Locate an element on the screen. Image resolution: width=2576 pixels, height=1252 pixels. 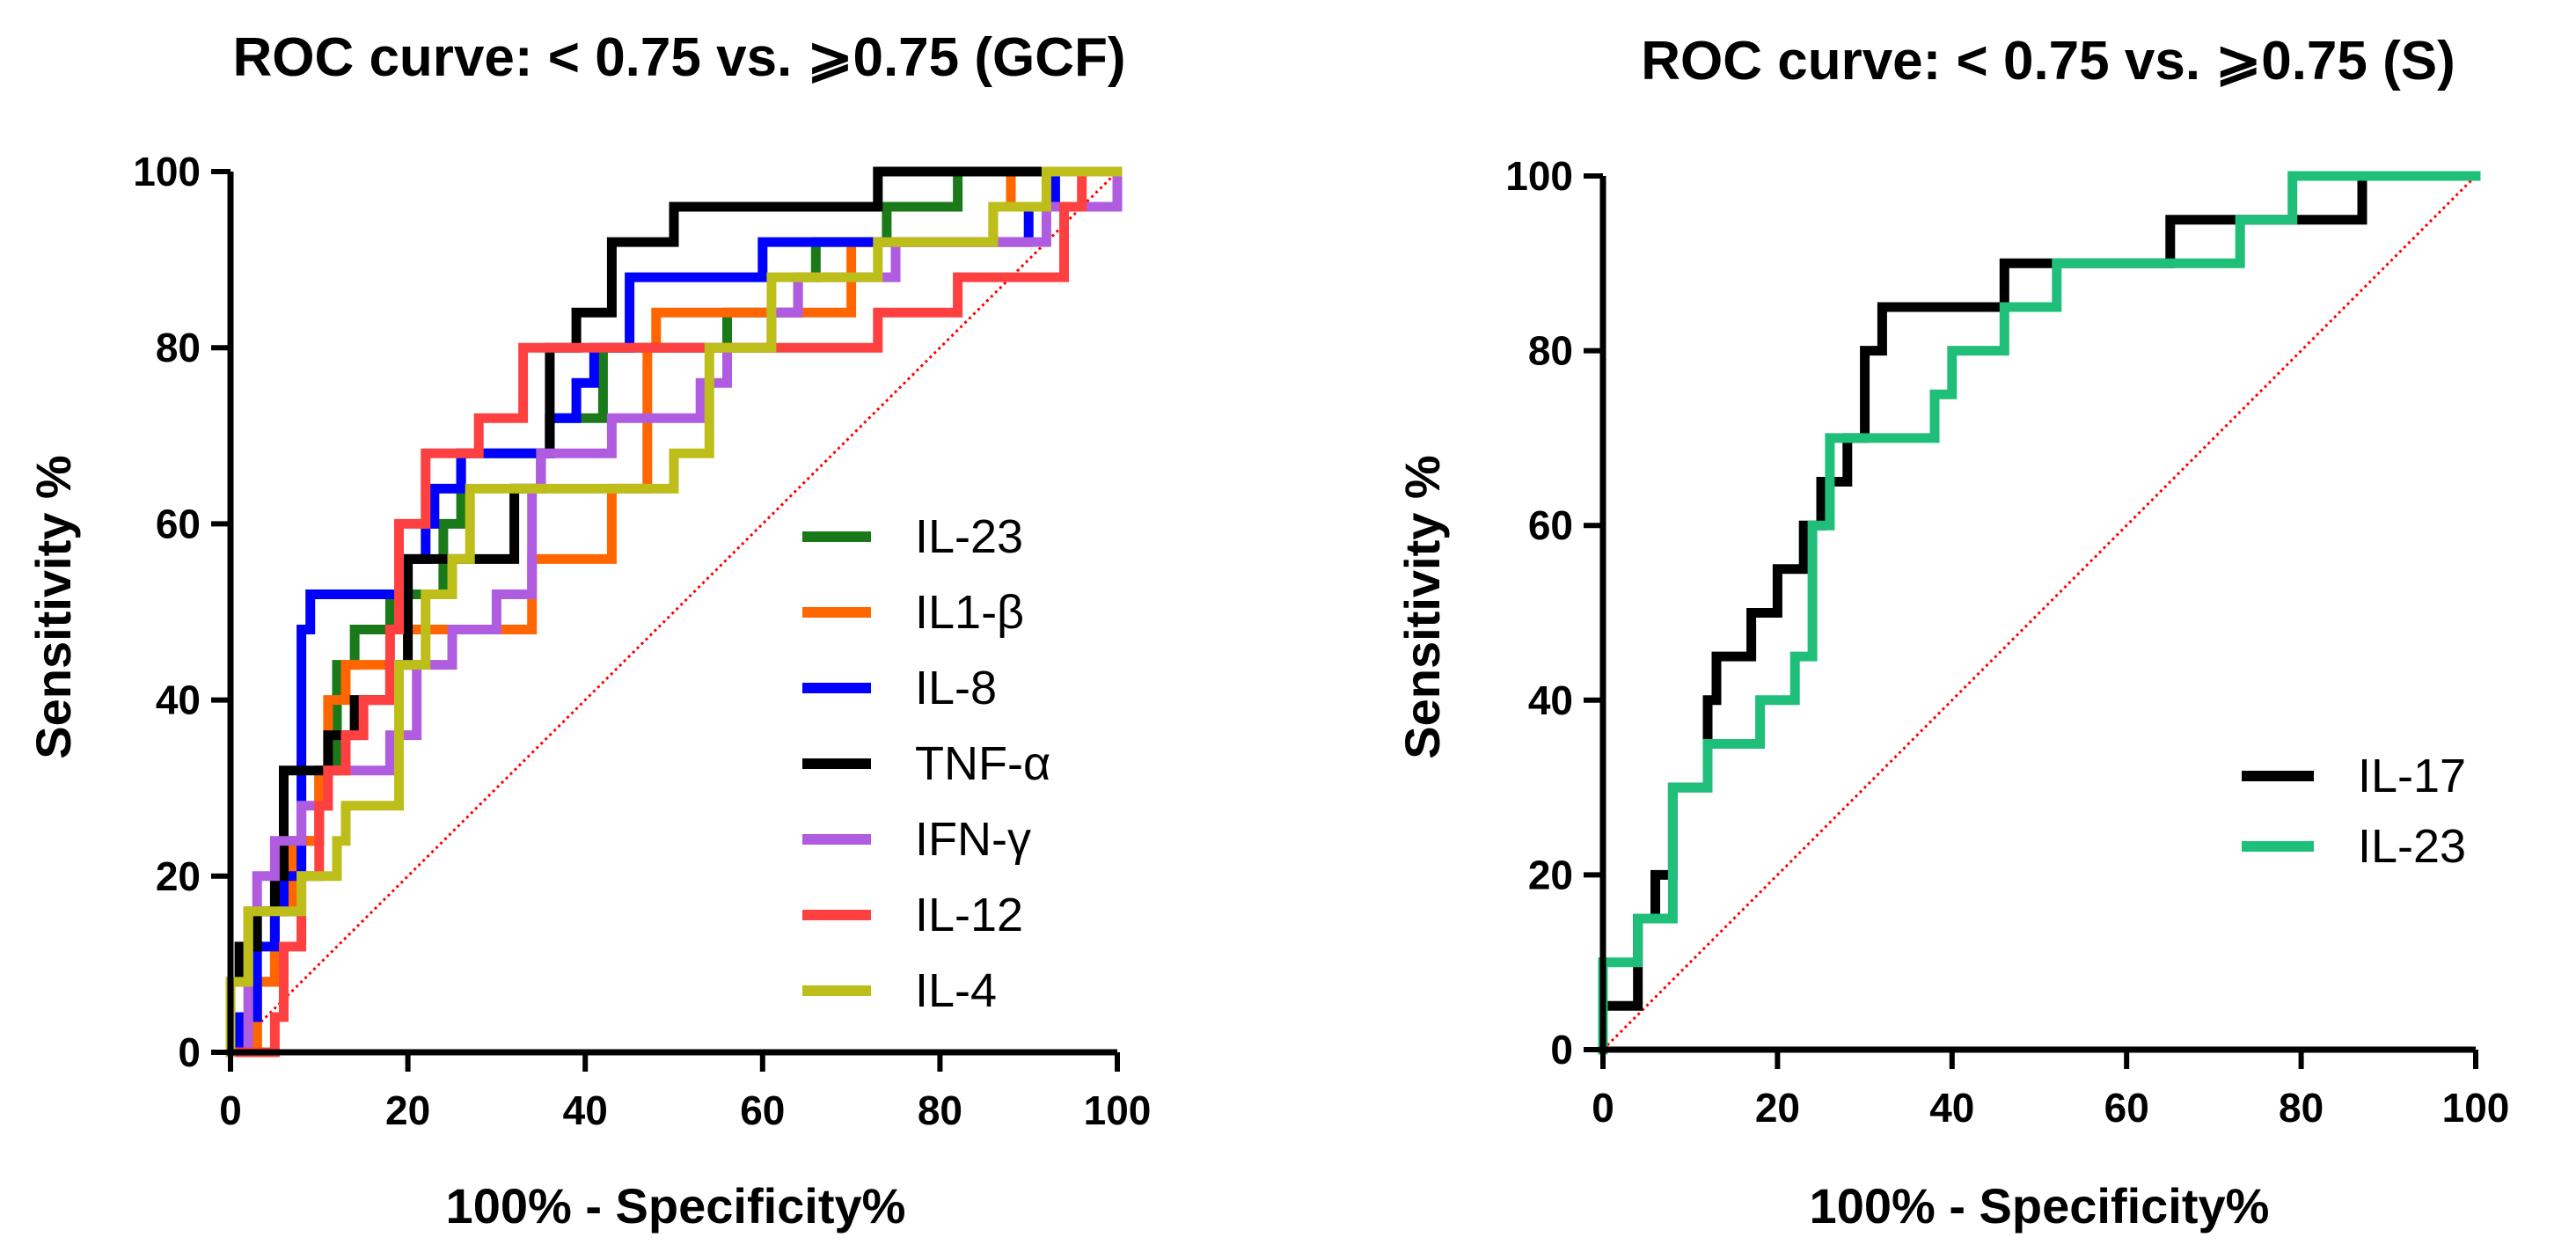
legend-label-tnf-: TNF-α is located at coordinates (983, 763).